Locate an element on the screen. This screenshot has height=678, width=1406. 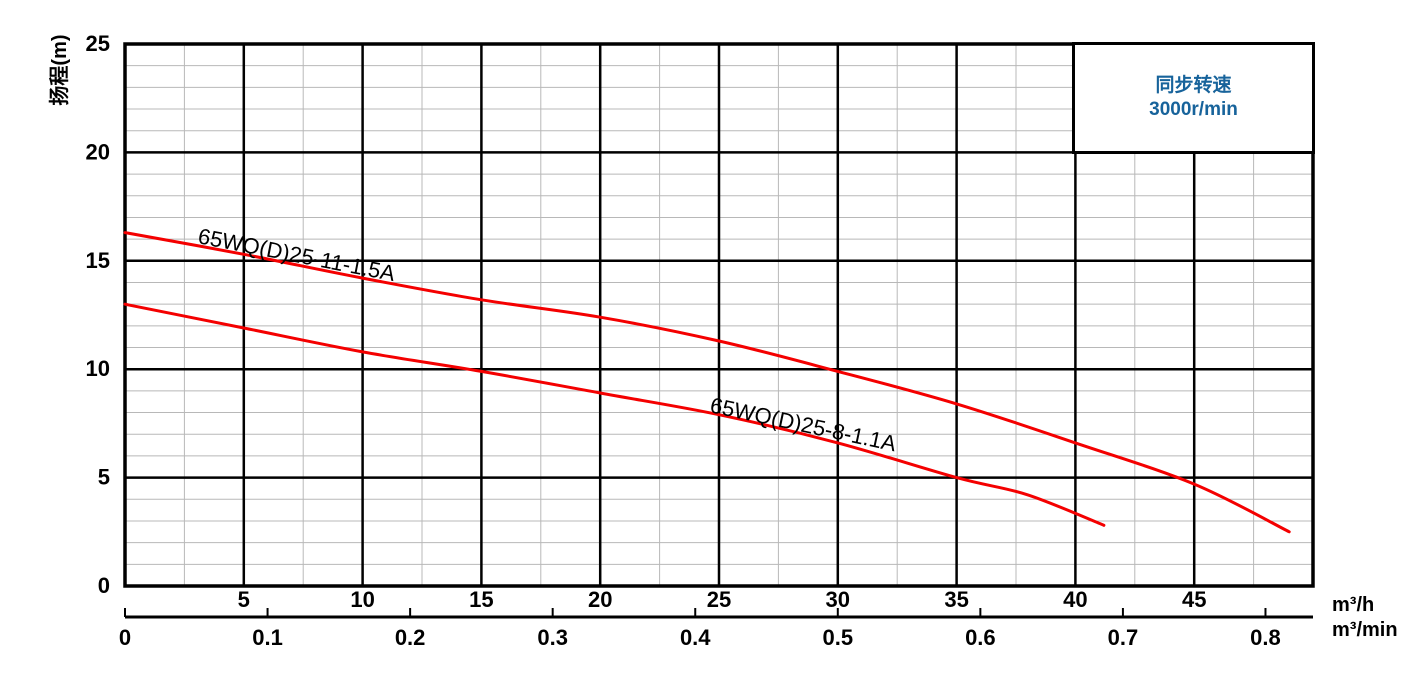
x-tick-label-m3h: 30 is located at coordinates (838, 599).